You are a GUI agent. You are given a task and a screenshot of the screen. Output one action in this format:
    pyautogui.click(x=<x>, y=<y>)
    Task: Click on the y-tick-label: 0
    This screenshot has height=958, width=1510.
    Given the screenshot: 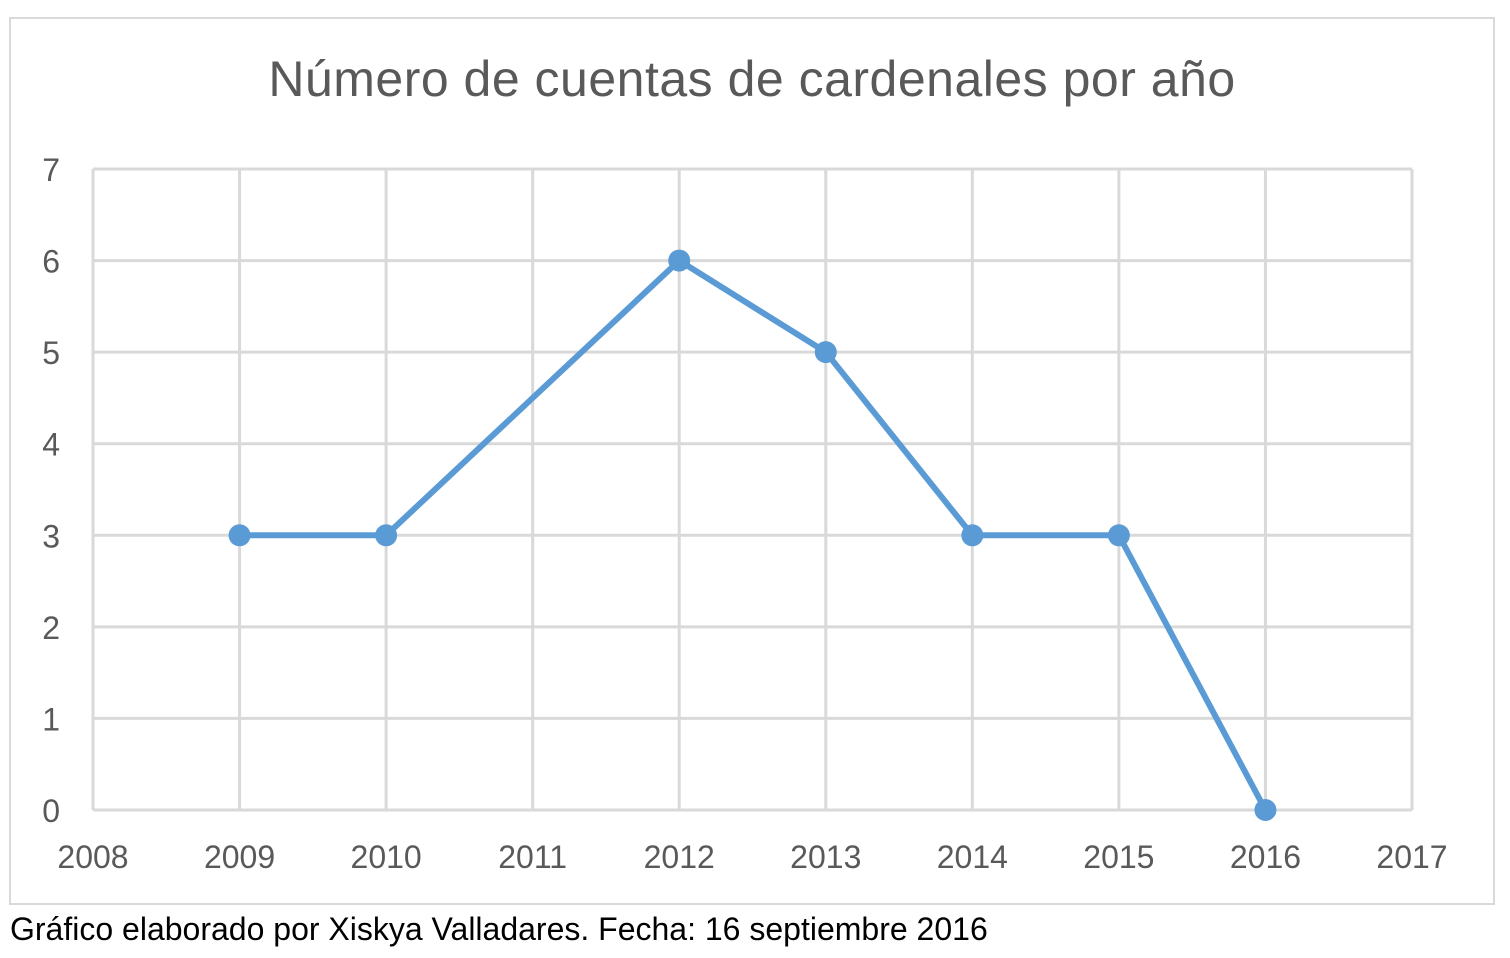 What is the action you would take?
    pyautogui.click(x=51, y=811)
    